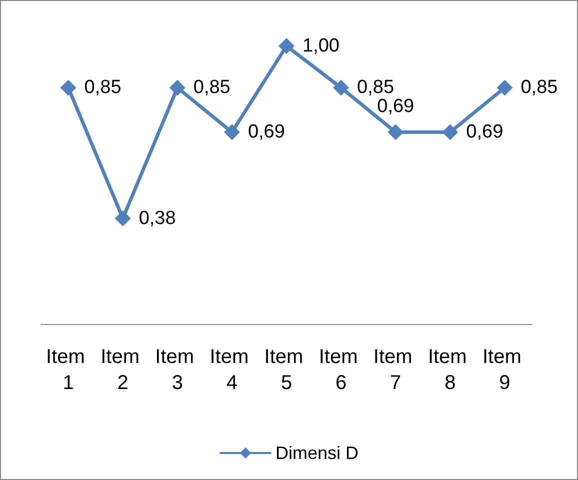  What do you see at coordinates (232, 370) in the screenshot?
I see `x-tick-label: Item 4` at bounding box center [232, 370].